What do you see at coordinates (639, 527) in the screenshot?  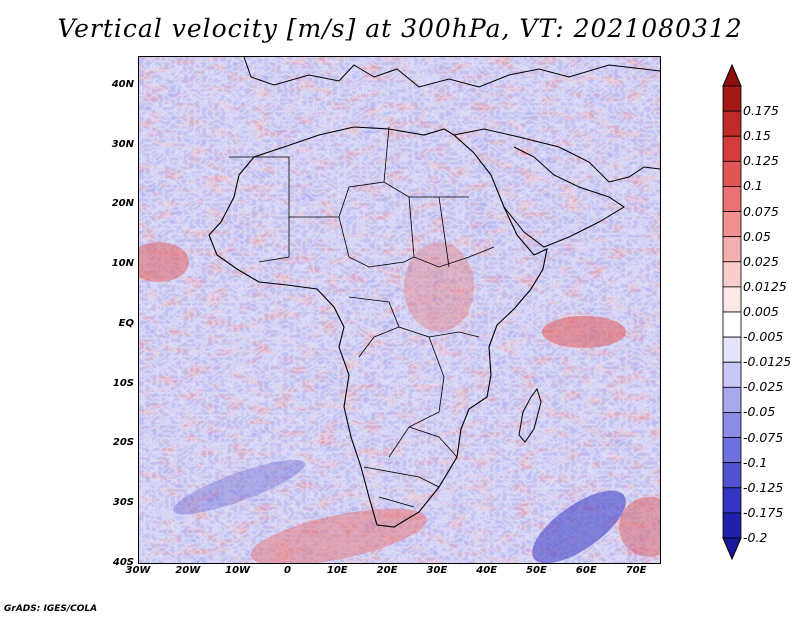 I see `ascent-region-southeast` at bounding box center [639, 527].